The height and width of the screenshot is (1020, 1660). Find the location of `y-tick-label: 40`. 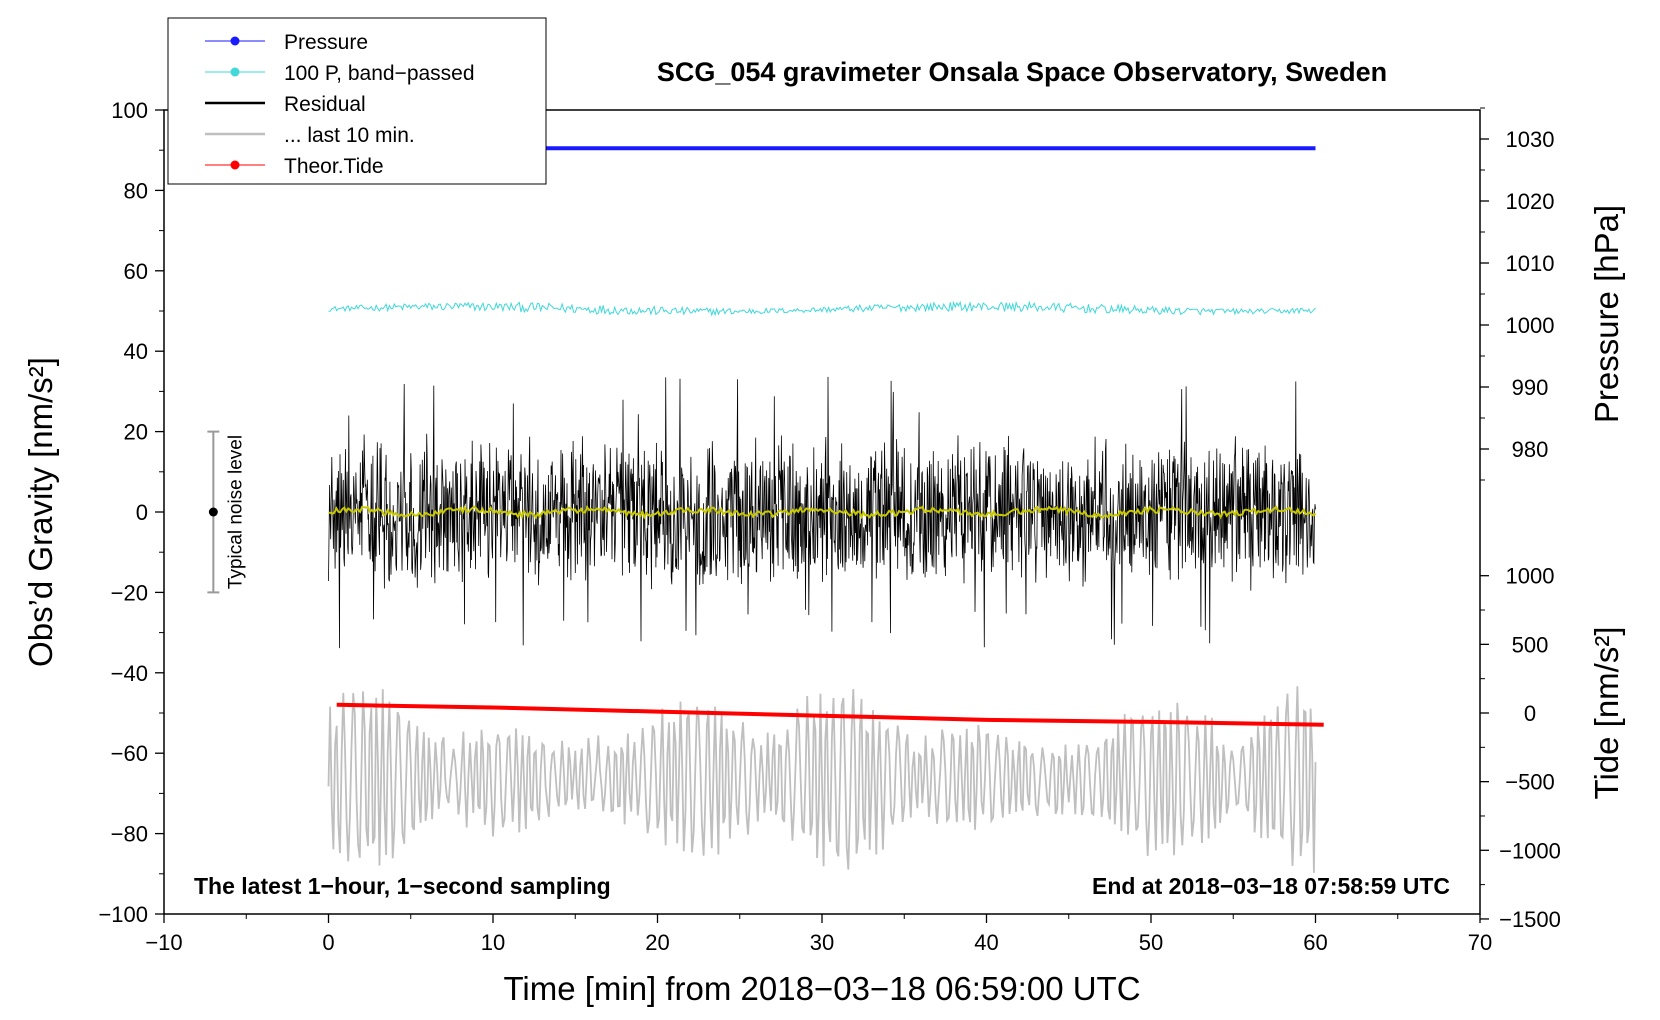

y-tick-label: 40 is located at coordinates (136, 351).